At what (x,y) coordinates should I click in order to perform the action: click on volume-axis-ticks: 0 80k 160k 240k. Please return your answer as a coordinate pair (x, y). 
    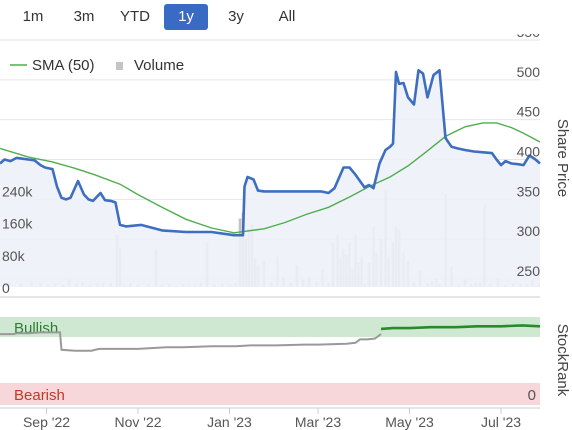
    Looking at the image, I should click on (17, 239).